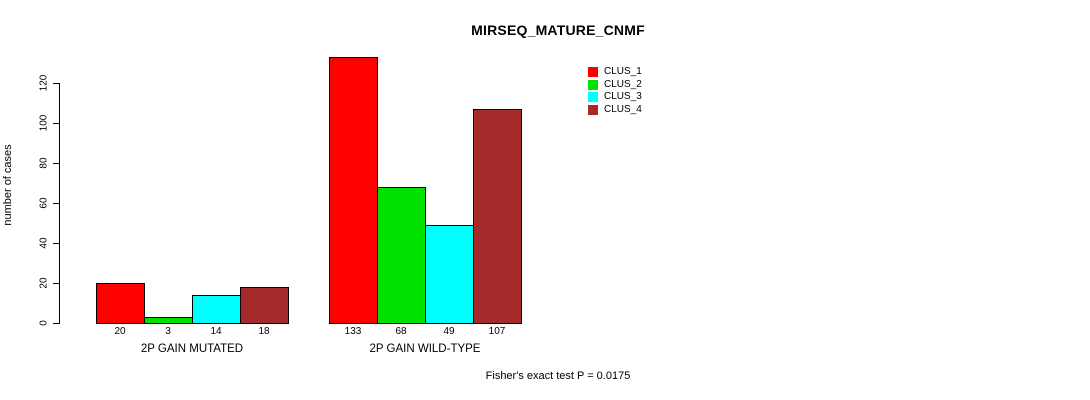 Image resolution: width=1090 pixels, height=400 pixels. Describe the element at coordinates (623, 84) in the screenshot. I see `legend-label: CLUS_2` at that location.